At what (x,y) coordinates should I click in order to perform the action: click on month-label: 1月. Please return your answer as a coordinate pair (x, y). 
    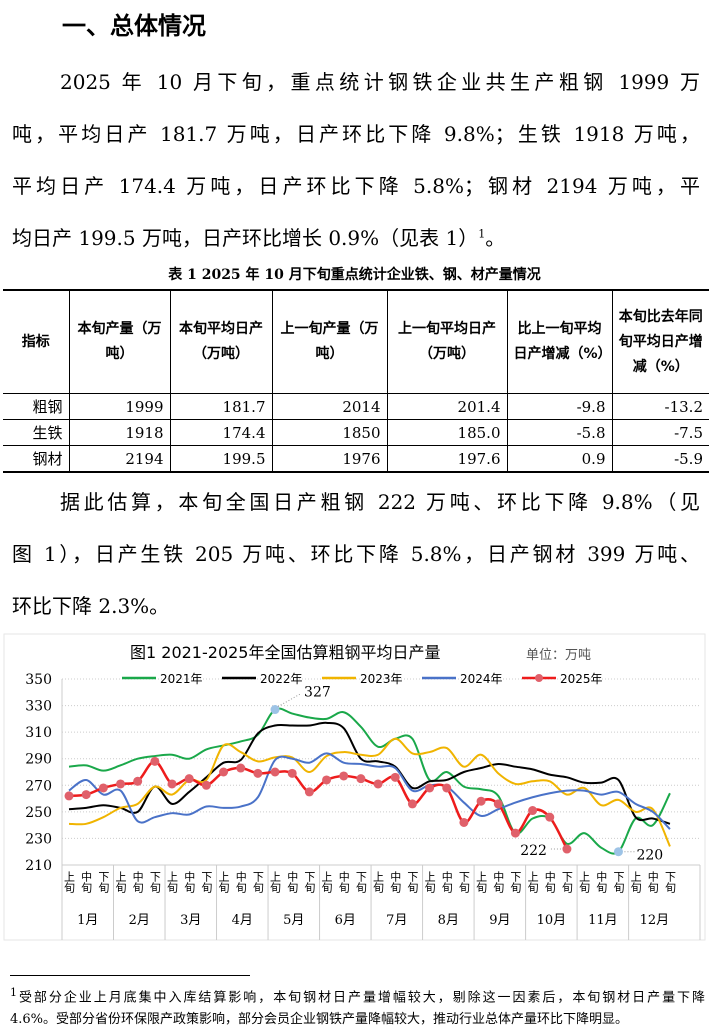
    Looking at the image, I should click on (87, 920).